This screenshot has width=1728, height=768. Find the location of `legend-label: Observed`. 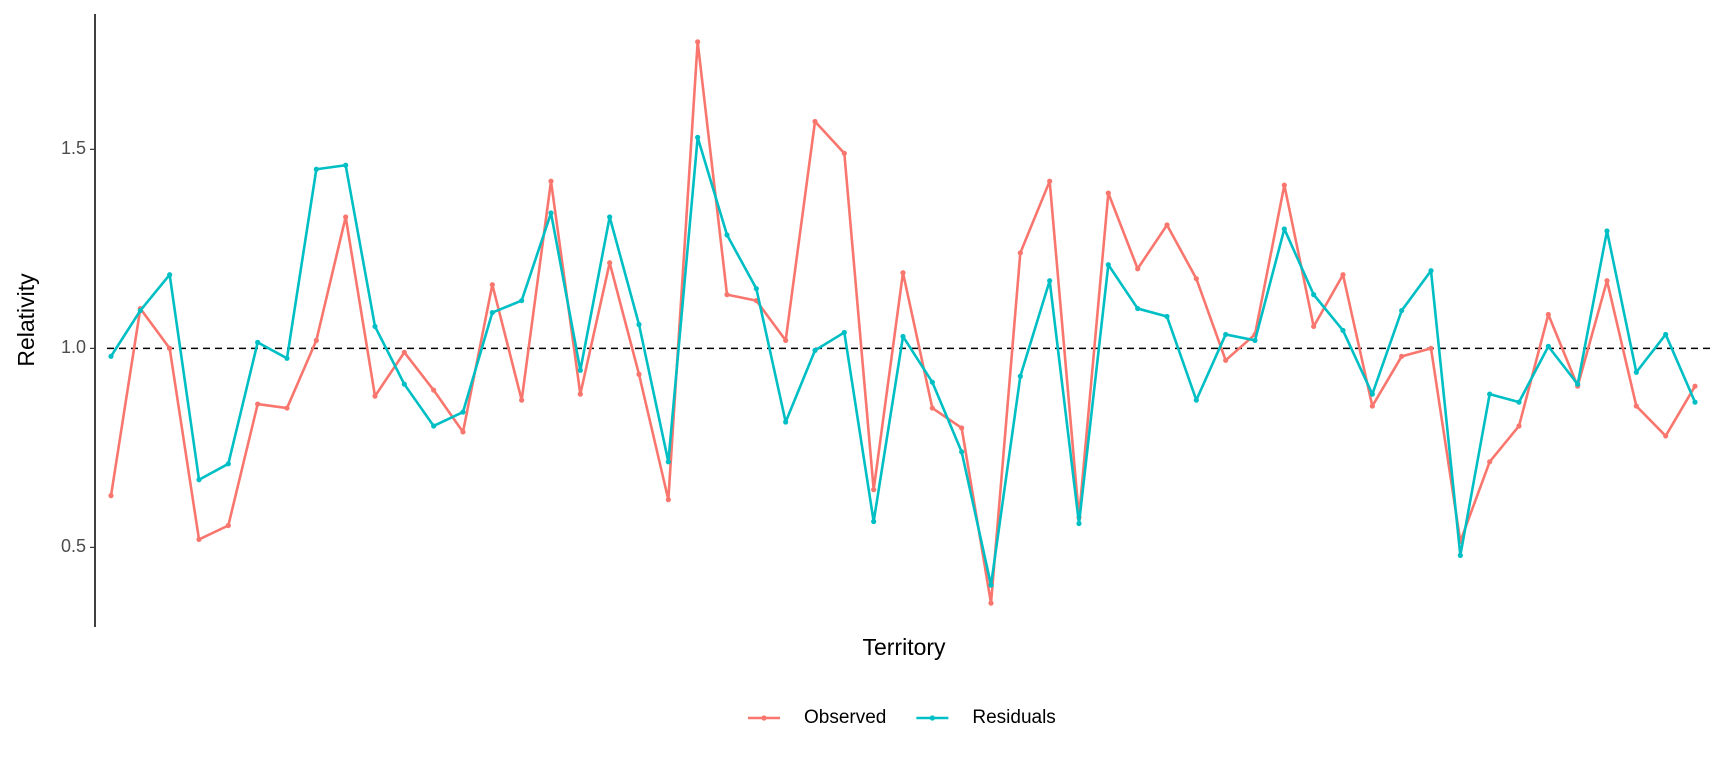

legend-label: Observed is located at coordinates (845, 717).